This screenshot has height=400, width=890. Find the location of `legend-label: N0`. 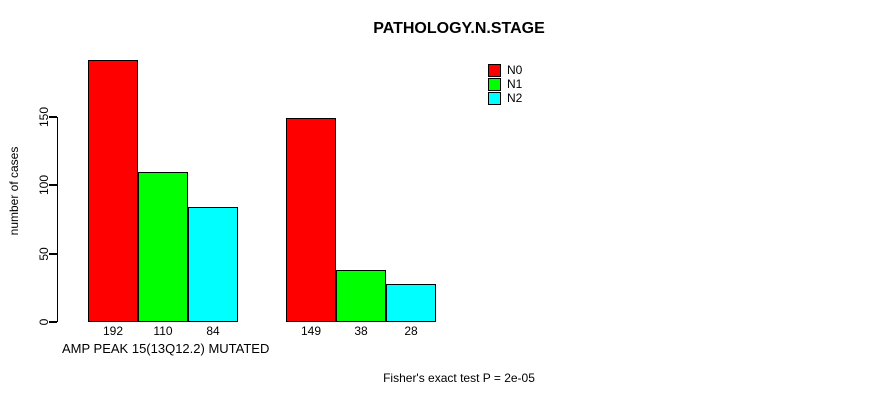

legend-label: N0 is located at coordinates (515, 70).